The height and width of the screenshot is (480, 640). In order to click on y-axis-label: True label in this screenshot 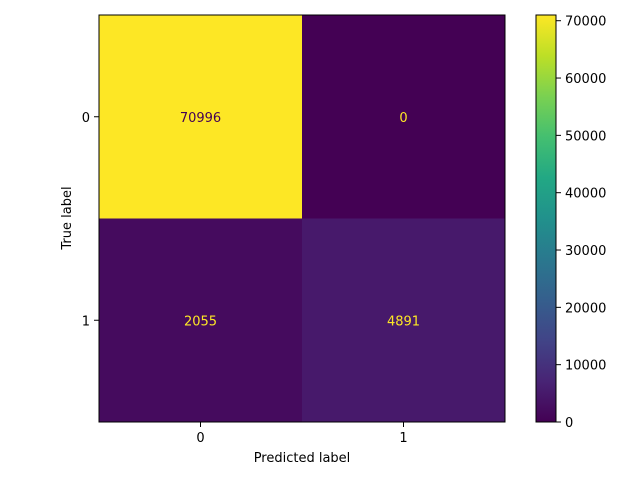, I will do `click(67, 218)`.